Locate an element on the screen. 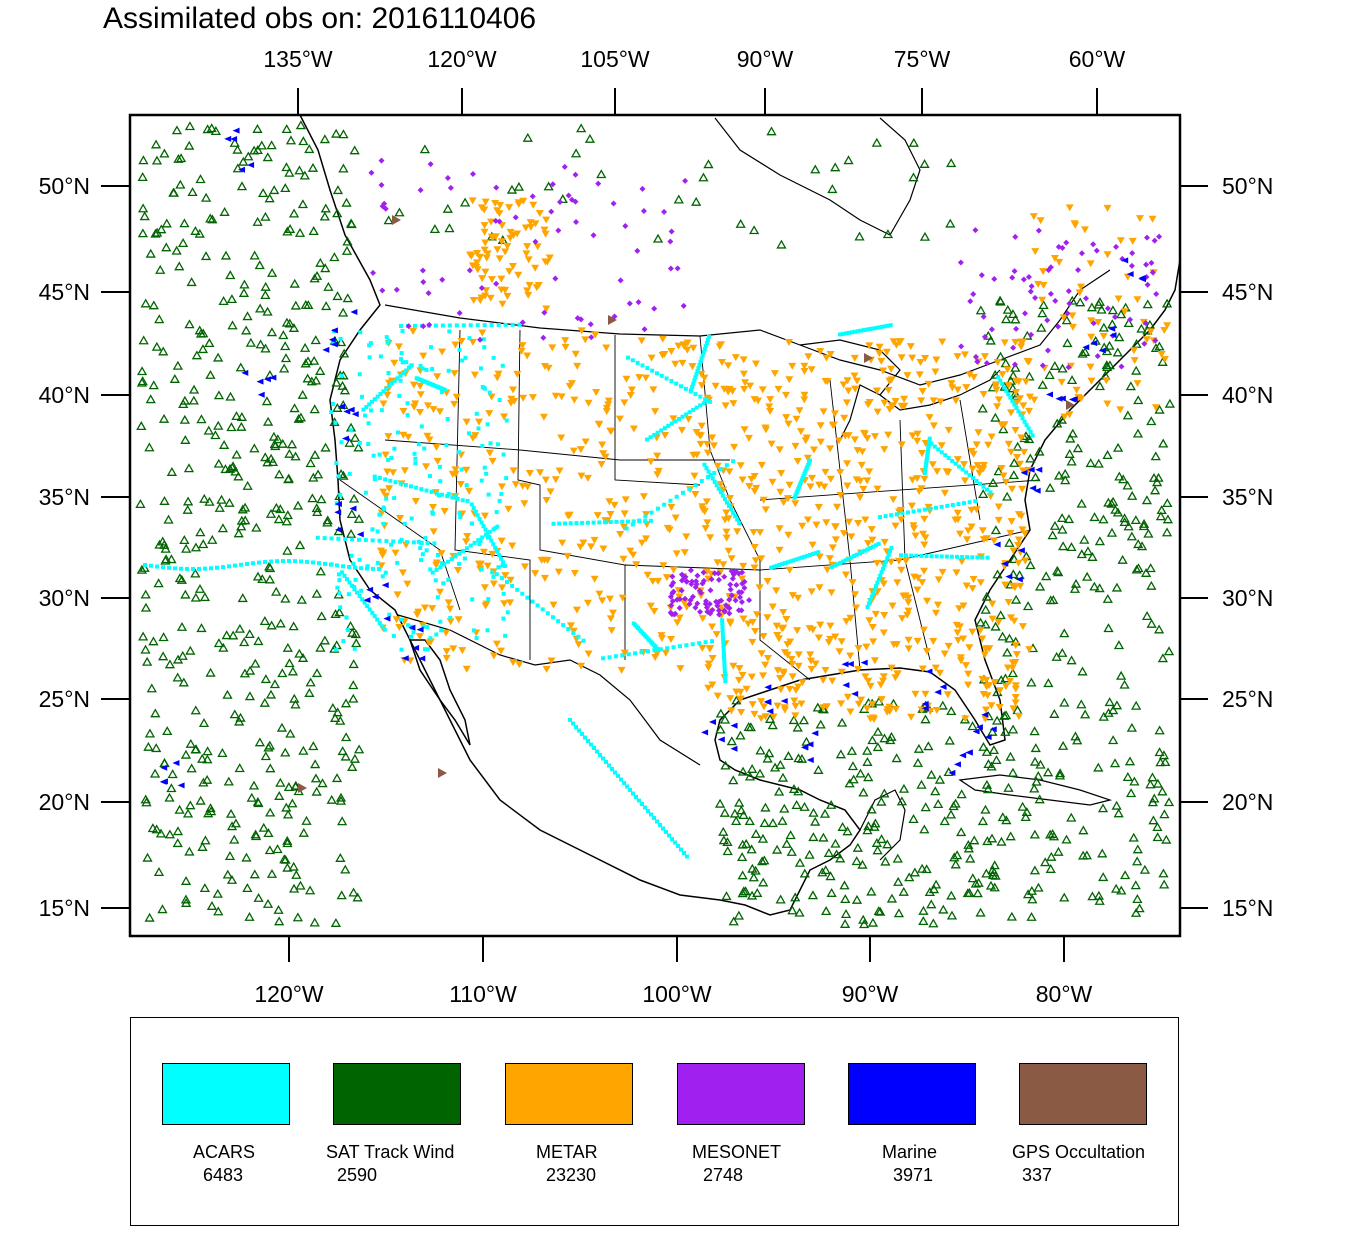 The width and height of the screenshot is (1350, 1250). legend-item-marine: Marine 3971 is located at coordinates (923, 1118).